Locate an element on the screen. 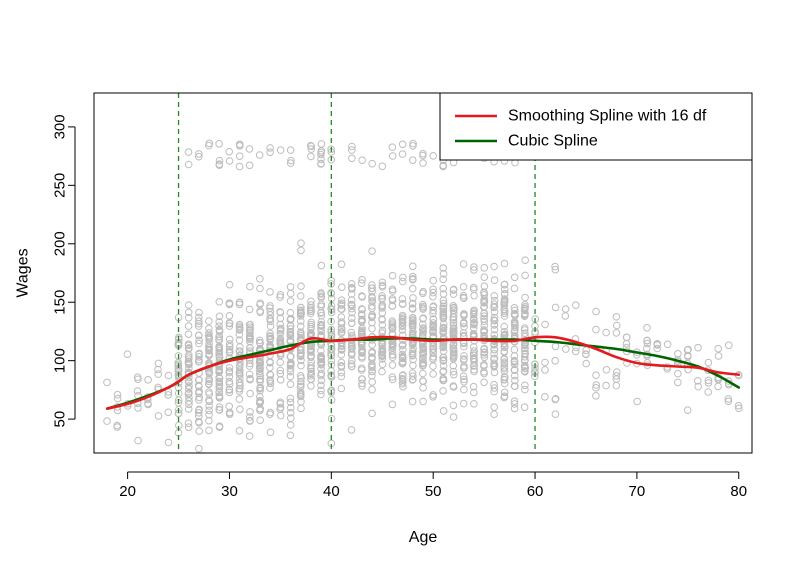 The image size is (800, 571). y-axis-label: Wages is located at coordinates (23, 272).